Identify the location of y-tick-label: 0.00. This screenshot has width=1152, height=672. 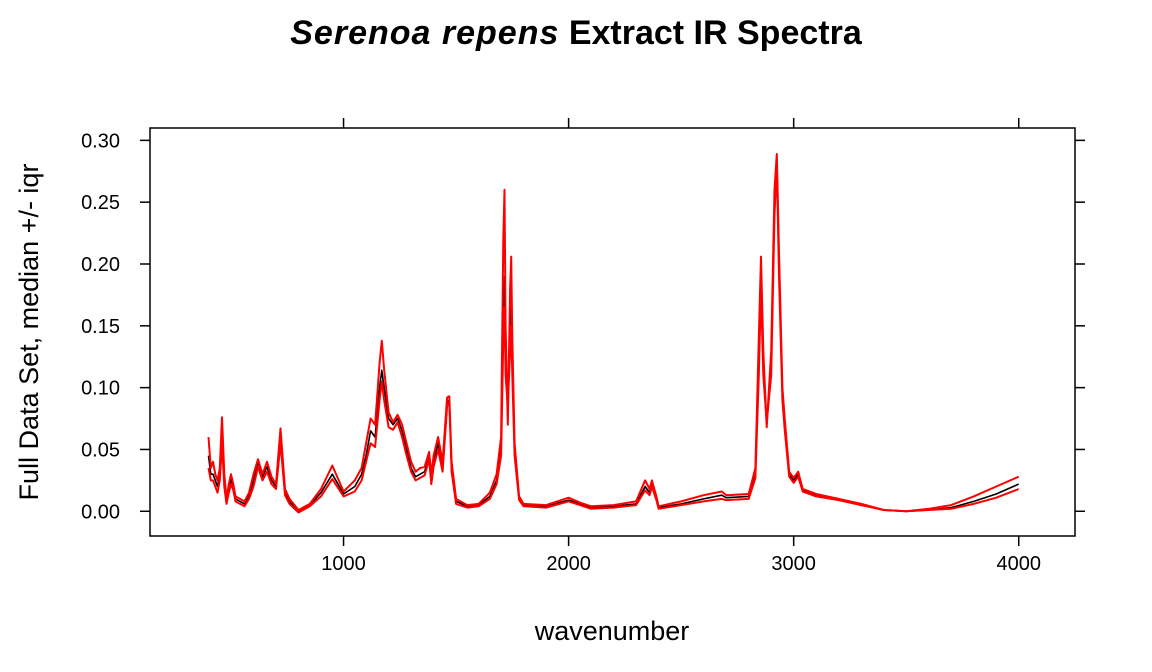
(100, 512).